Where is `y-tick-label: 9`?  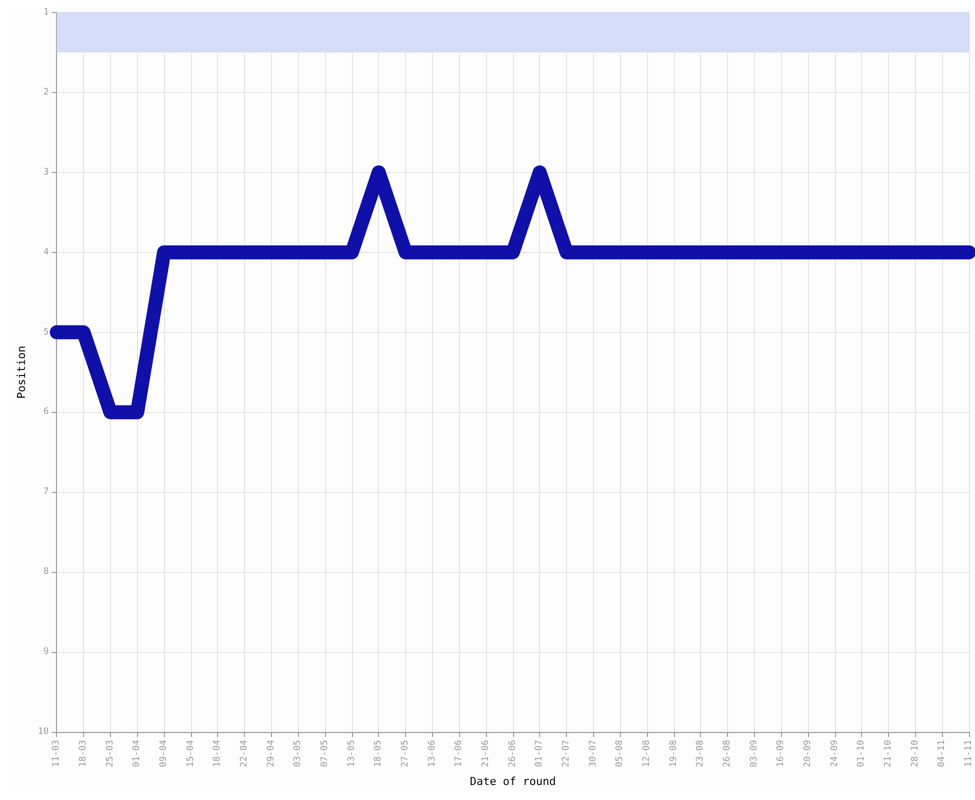
y-tick-label: 9 is located at coordinates (46, 652).